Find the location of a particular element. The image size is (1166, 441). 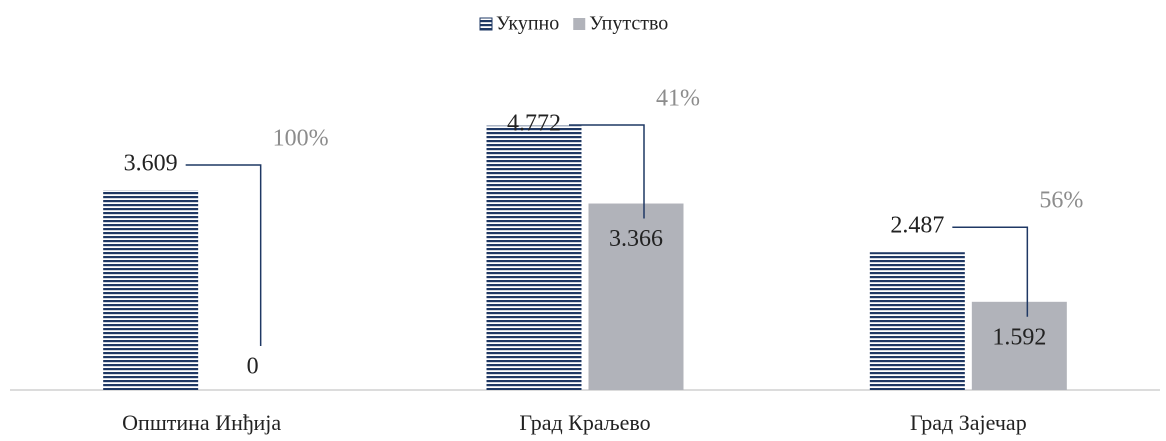

value-label: 1.592 is located at coordinates (1019, 337).